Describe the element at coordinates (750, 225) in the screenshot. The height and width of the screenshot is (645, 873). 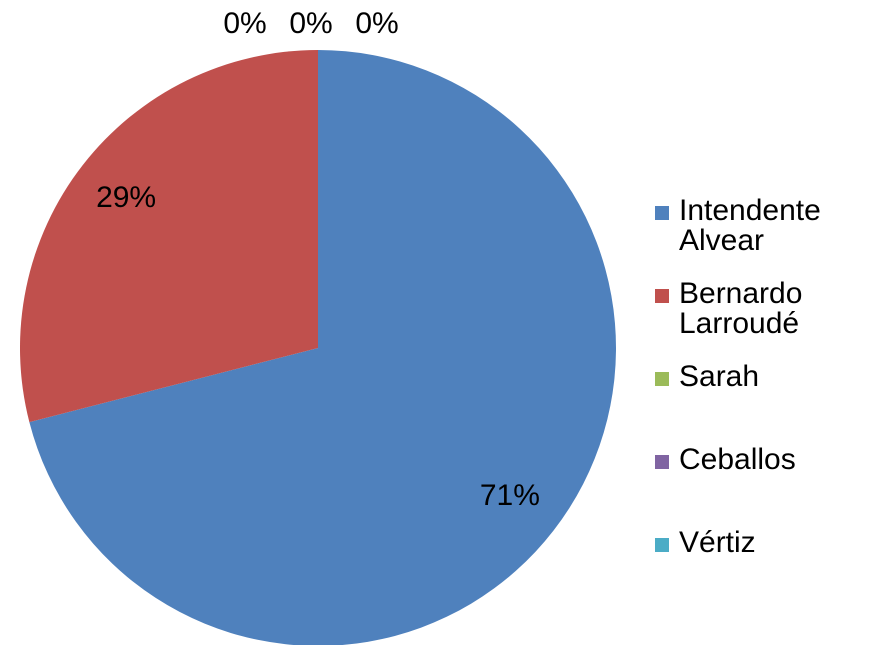
I see `legend-label: Intendente Alvear` at that location.